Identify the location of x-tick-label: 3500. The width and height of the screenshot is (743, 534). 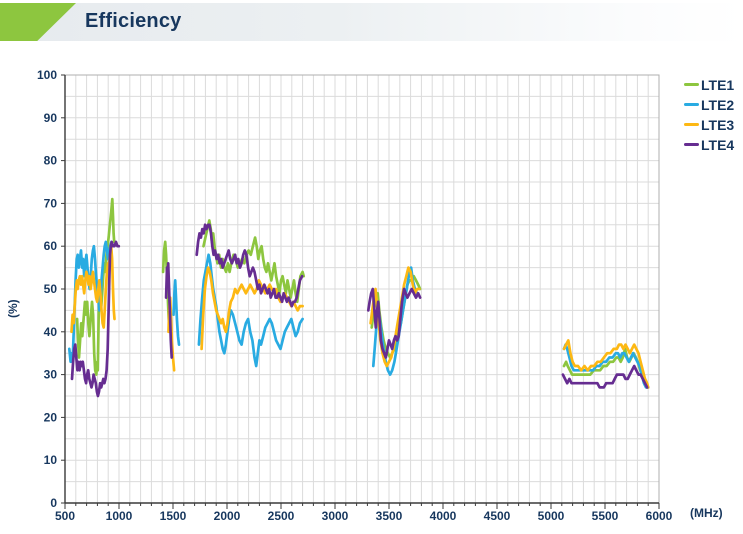
(389, 516).